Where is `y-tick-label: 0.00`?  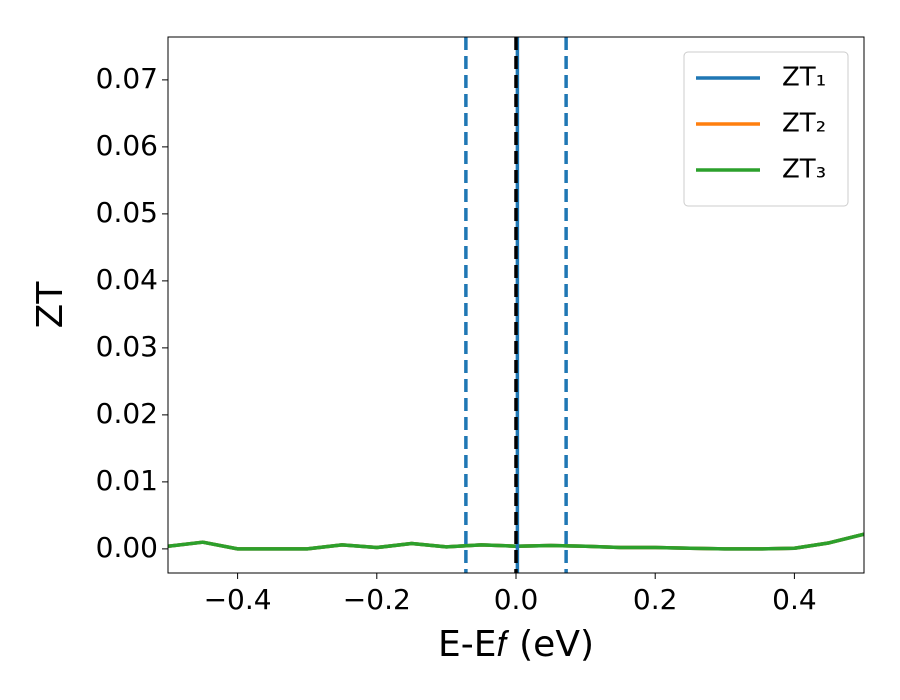
y-tick-label: 0.00 is located at coordinates (127, 547).